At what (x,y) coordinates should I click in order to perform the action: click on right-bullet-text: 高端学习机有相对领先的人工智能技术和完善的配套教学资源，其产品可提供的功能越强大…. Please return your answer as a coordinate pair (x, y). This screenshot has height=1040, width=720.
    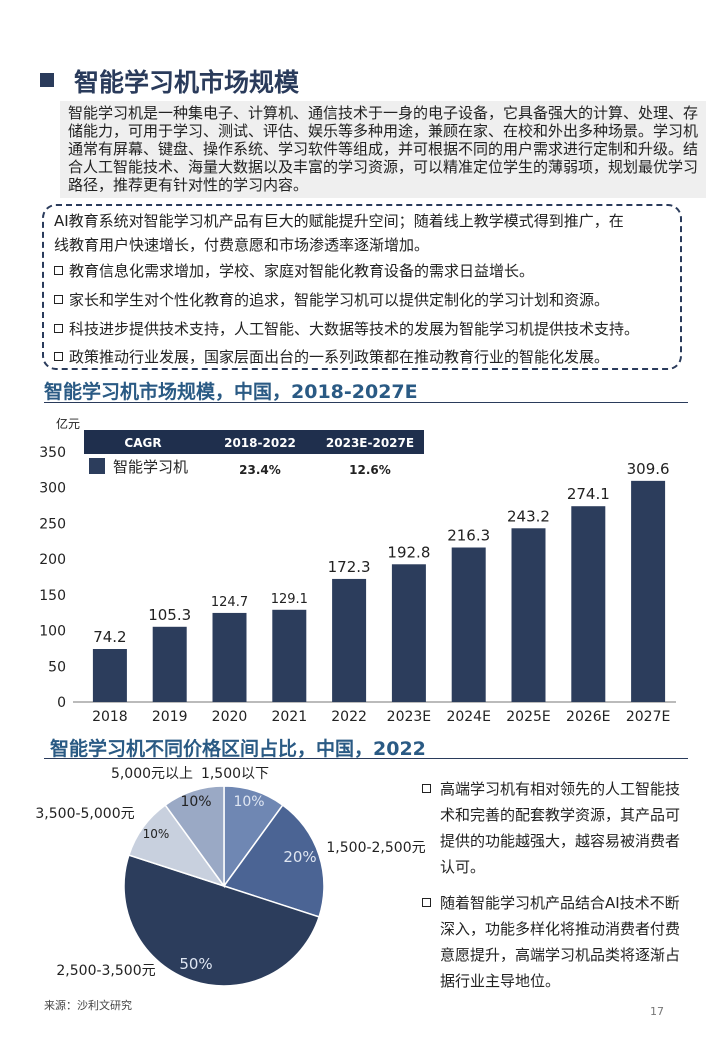
    Looking at the image, I should click on (560, 828).